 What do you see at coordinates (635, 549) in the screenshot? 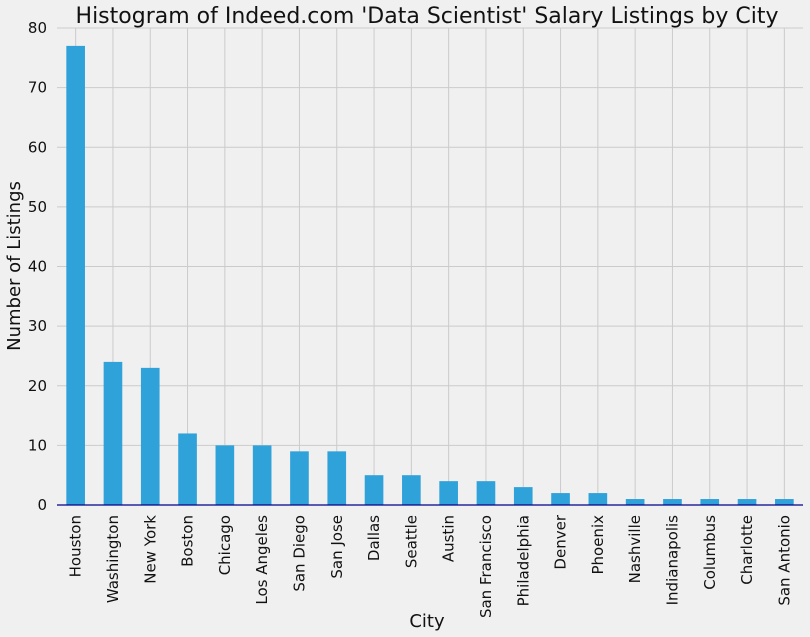
I see `x-tick-label: Nashville` at bounding box center [635, 549].